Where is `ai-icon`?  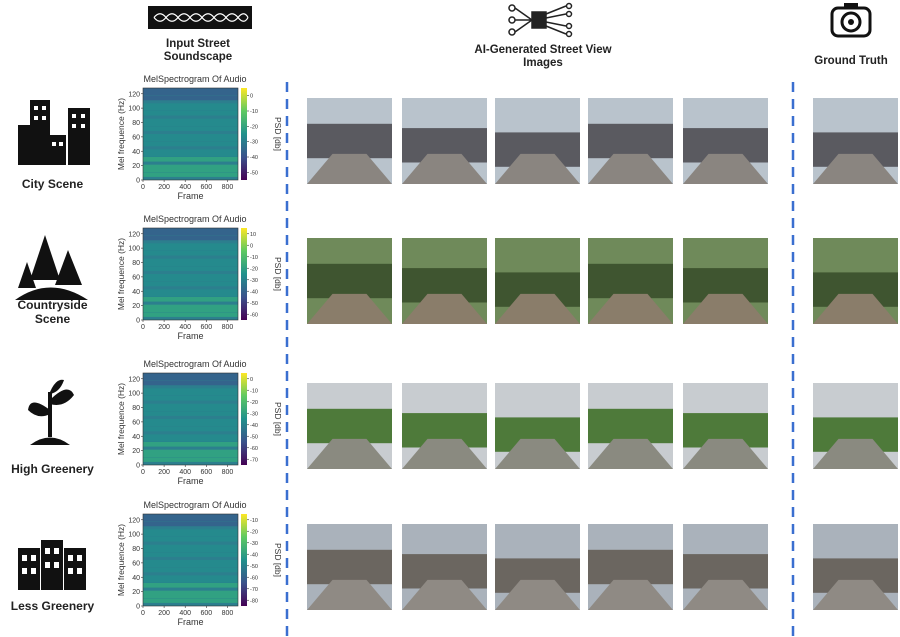
ai-icon is located at coordinates (540, 20).